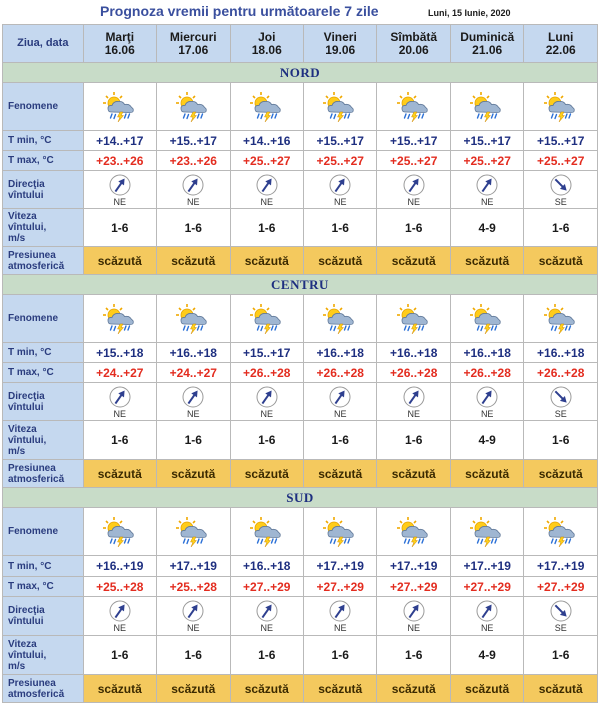 This screenshot has width=600, height=705. What do you see at coordinates (26, 407) in the screenshot?
I see `wind-direction-label-line: vîntului` at bounding box center [26, 407].